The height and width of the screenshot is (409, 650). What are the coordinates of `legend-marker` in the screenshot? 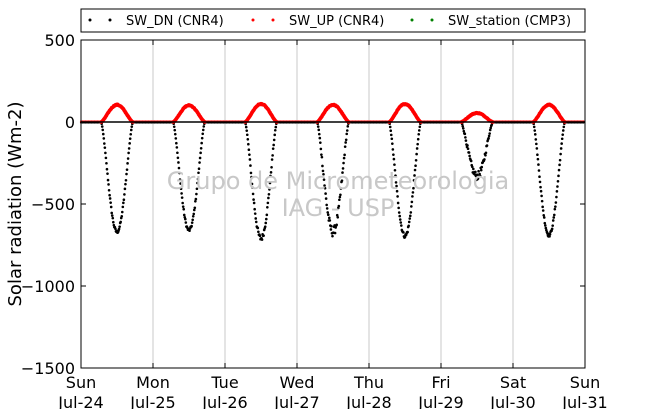 It's located at (110, 20).